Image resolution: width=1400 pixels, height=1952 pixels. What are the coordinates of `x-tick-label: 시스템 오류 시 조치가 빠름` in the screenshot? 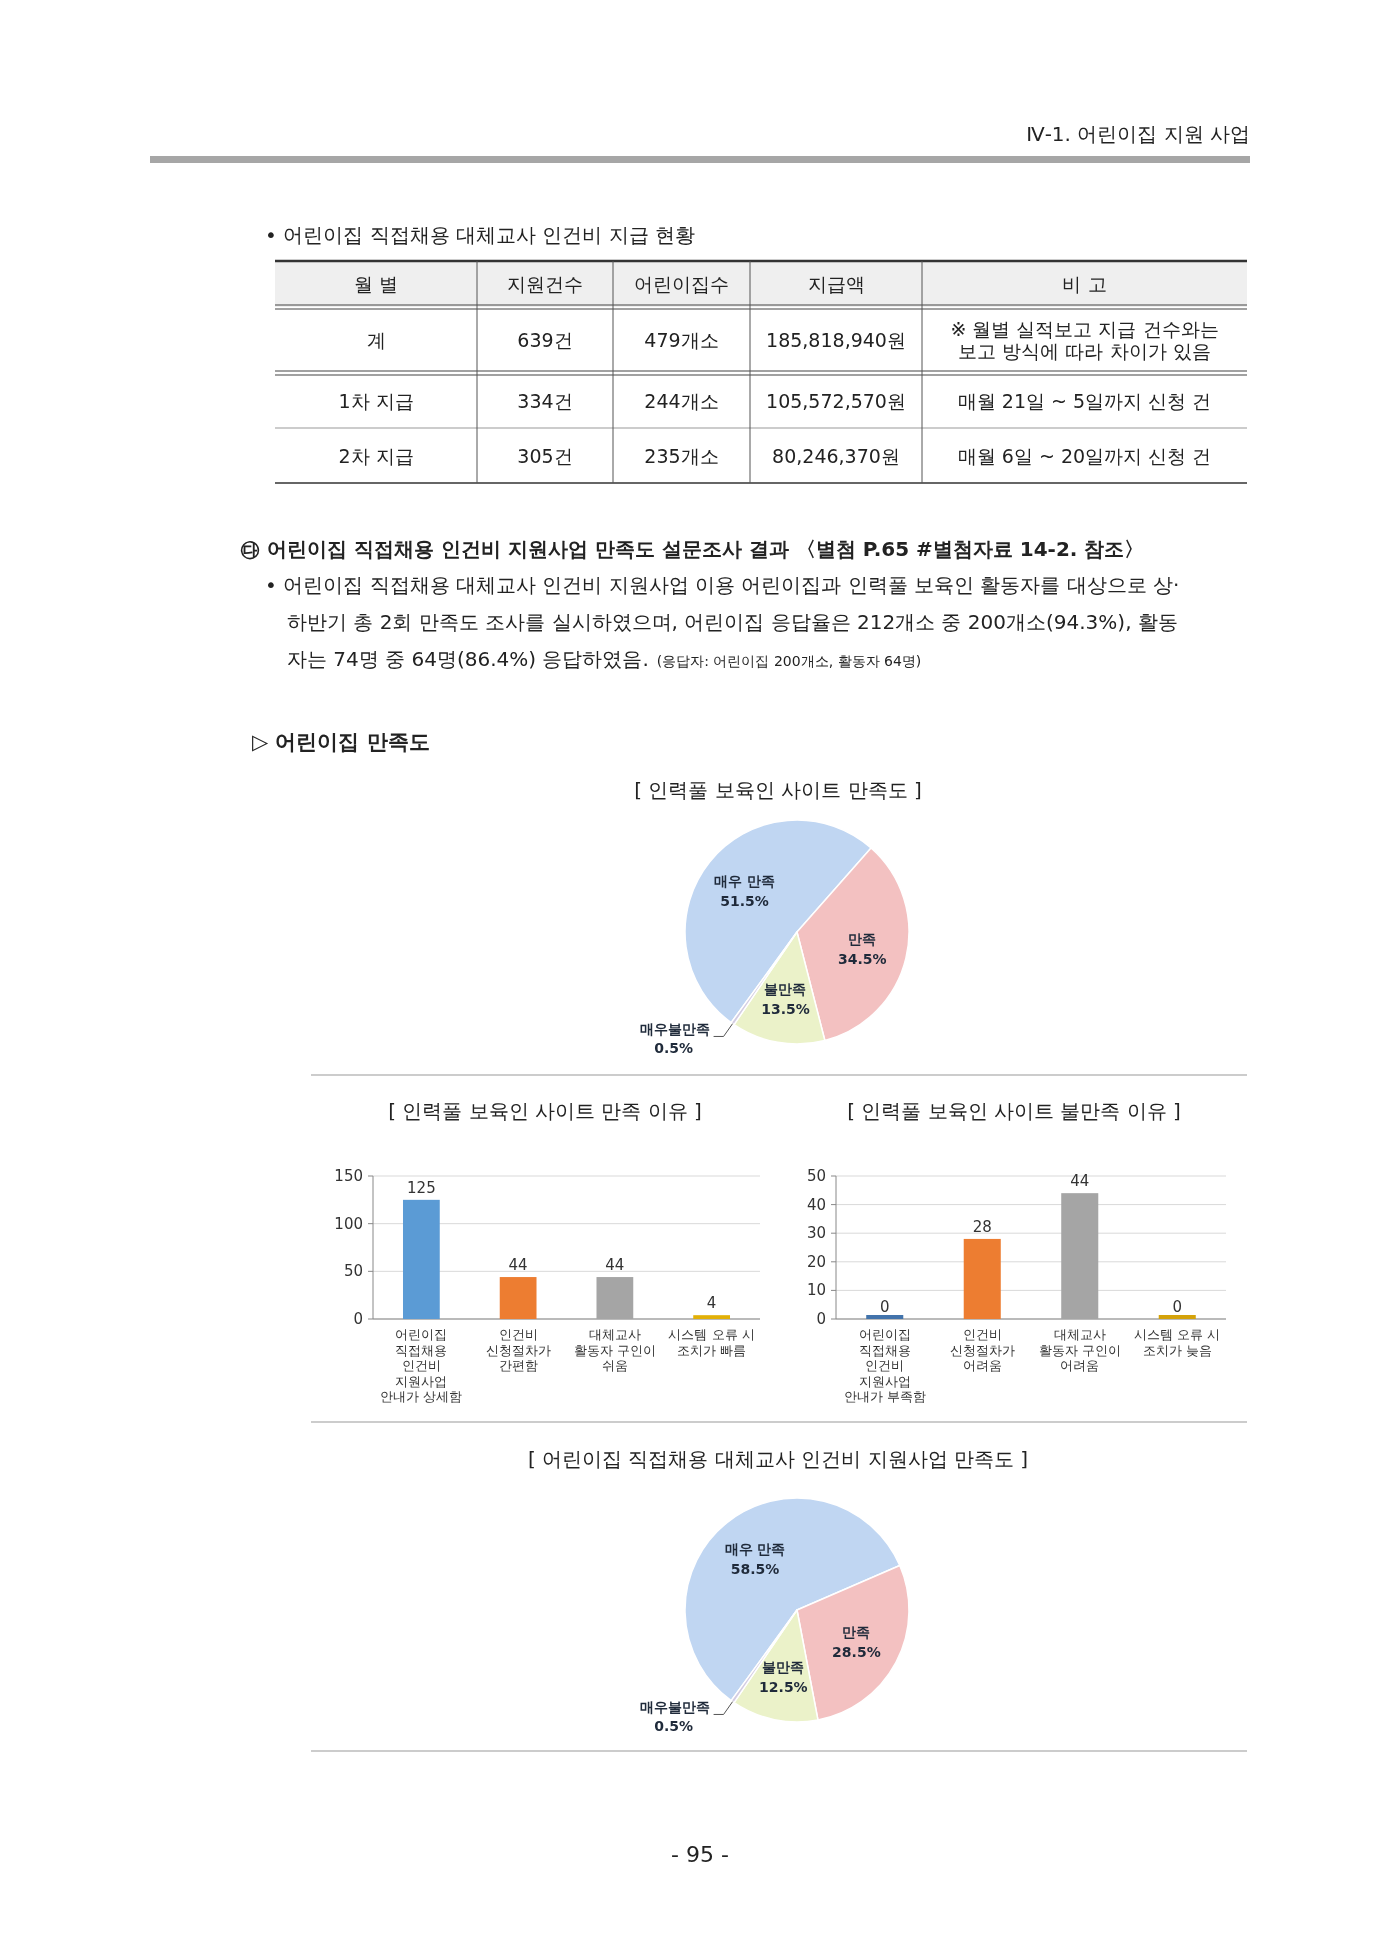 It's located at (711, 1342).